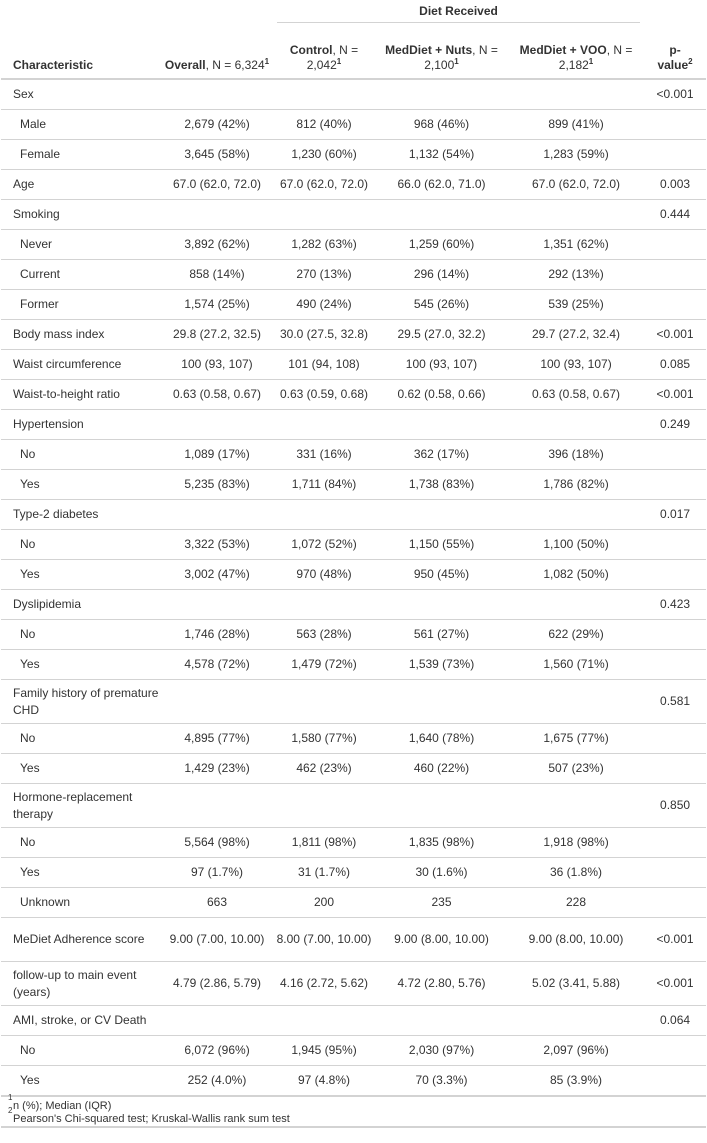 The image size is (707, 1143). I want to click on table-row: Yes 97 (1.7%) 31 (1.7%) 30 (1.6%) 36 (1.8%), so click(354, 872).